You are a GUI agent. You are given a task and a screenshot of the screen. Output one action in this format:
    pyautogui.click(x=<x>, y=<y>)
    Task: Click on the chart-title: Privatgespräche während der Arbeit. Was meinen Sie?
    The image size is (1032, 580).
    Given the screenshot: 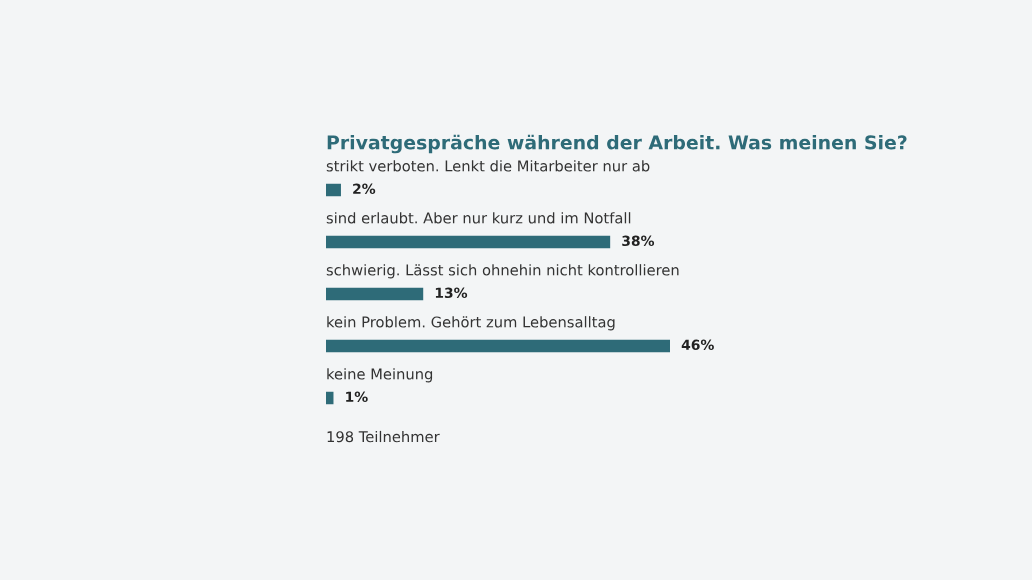 What is the action you would take?
    pyautogui.click(x=617, y=144)
    